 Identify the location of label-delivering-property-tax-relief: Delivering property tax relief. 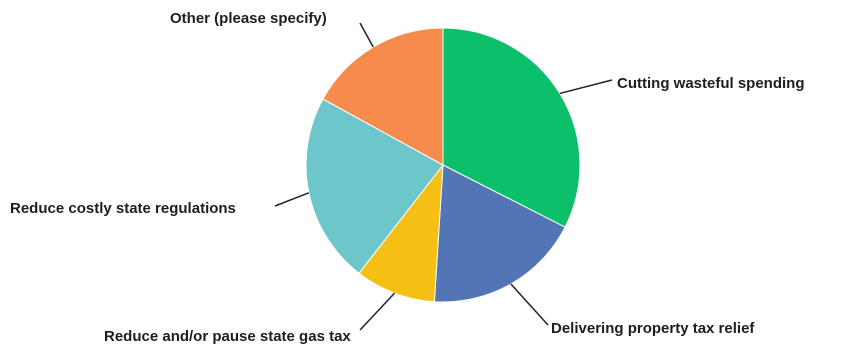
(653, 328).